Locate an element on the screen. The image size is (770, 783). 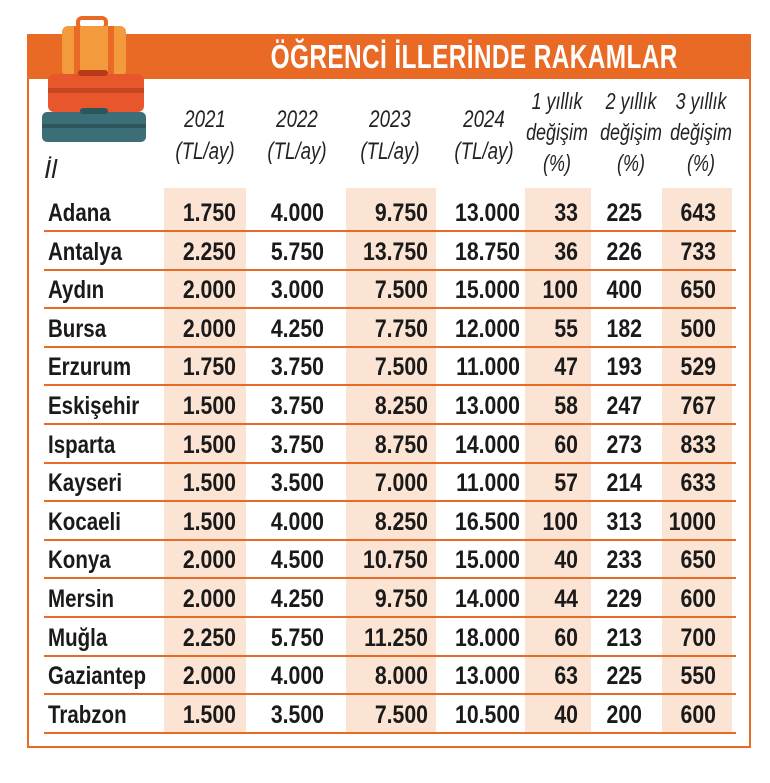
table-row: Aydın 2.000 3.000 7.500 15.000 100 400 650 is located at coordinates (386, 290).